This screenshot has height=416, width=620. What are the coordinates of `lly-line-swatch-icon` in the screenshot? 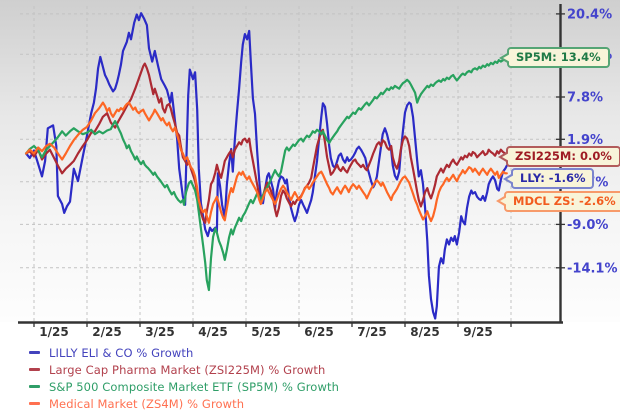 It's located at (34, 352).